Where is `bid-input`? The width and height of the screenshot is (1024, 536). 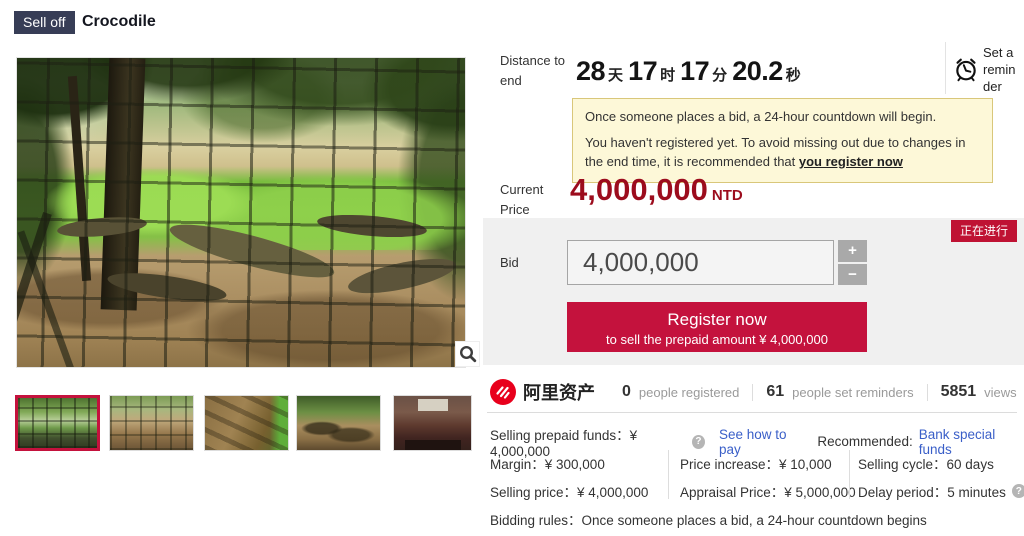
bid-input is located at coordinates (700, 262).